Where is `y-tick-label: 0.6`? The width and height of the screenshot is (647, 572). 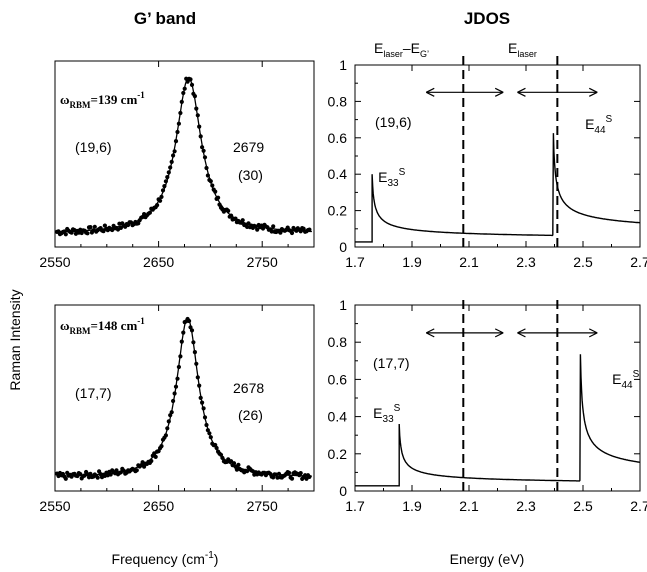
y-tick-label: 0.6 is located at coordinates (338, 379).